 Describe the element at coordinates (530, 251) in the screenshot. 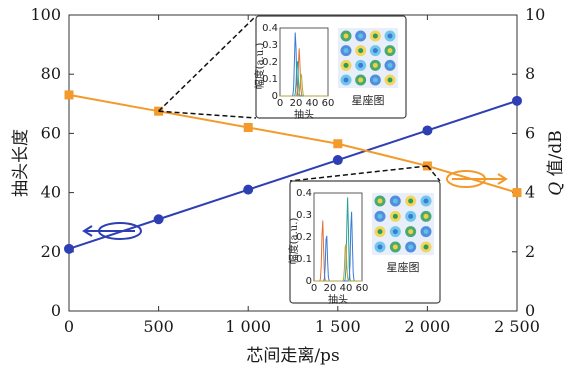

I see `y-right-tick-label: 2` at that location.